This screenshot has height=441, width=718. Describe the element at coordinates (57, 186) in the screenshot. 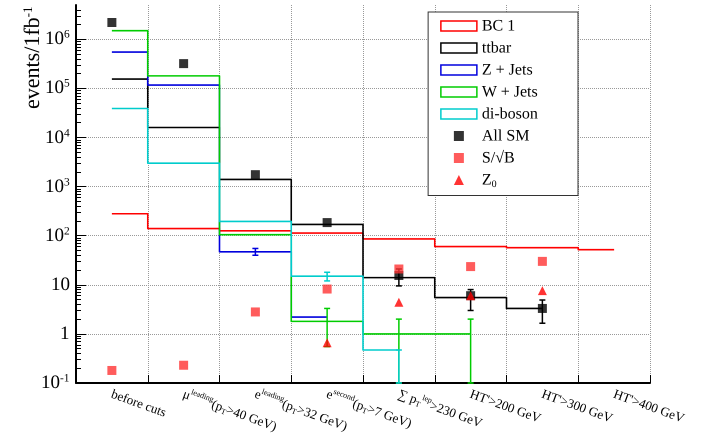

I see `y-tick-label: 10$^{3}$` at that location.